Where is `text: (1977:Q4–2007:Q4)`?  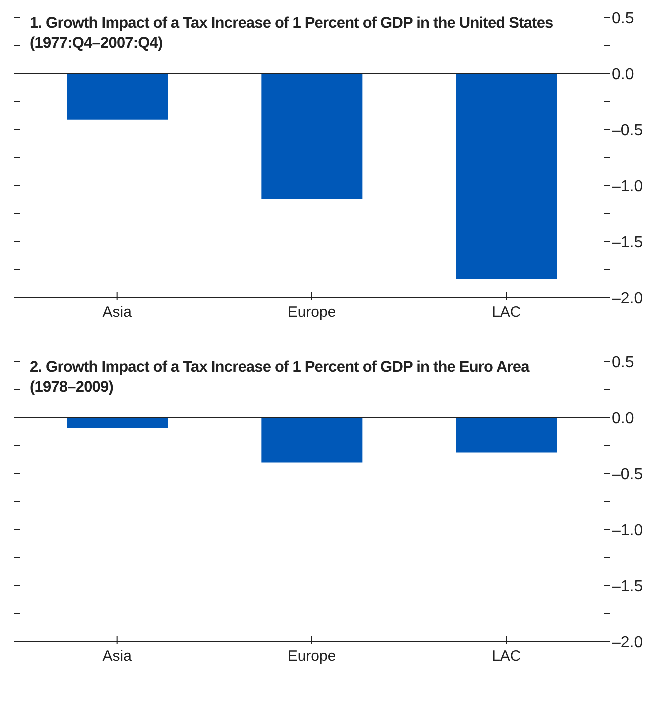 text: (1977:Q4–2007:Q4) is located at coordinates (97, 44).